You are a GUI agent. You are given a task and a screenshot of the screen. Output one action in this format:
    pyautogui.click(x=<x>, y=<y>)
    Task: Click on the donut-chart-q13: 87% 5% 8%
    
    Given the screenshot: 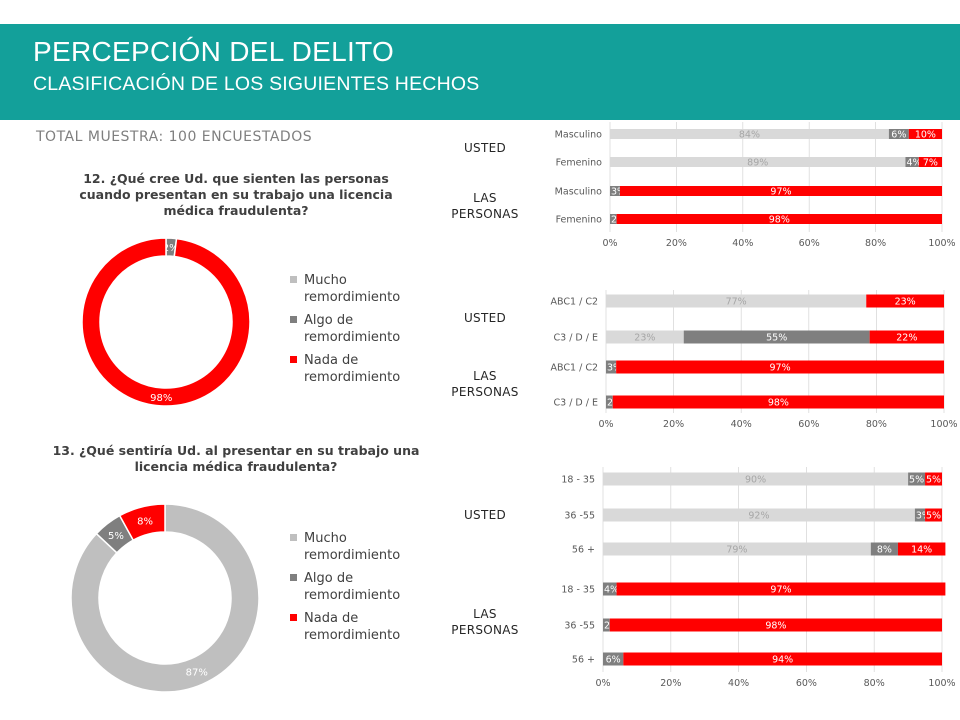 What is the action you would take?
    pyautogui.click(x=165, y=598)
    